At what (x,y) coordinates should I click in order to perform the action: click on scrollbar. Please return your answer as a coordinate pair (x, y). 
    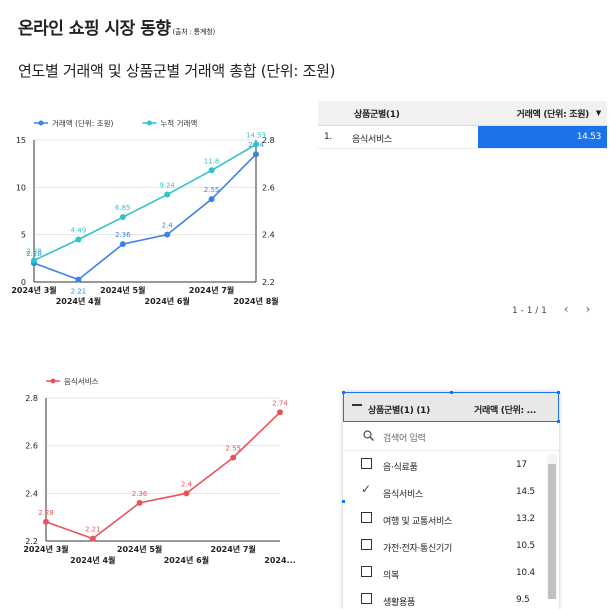
    Looking at the image, I should click on (552, 526).